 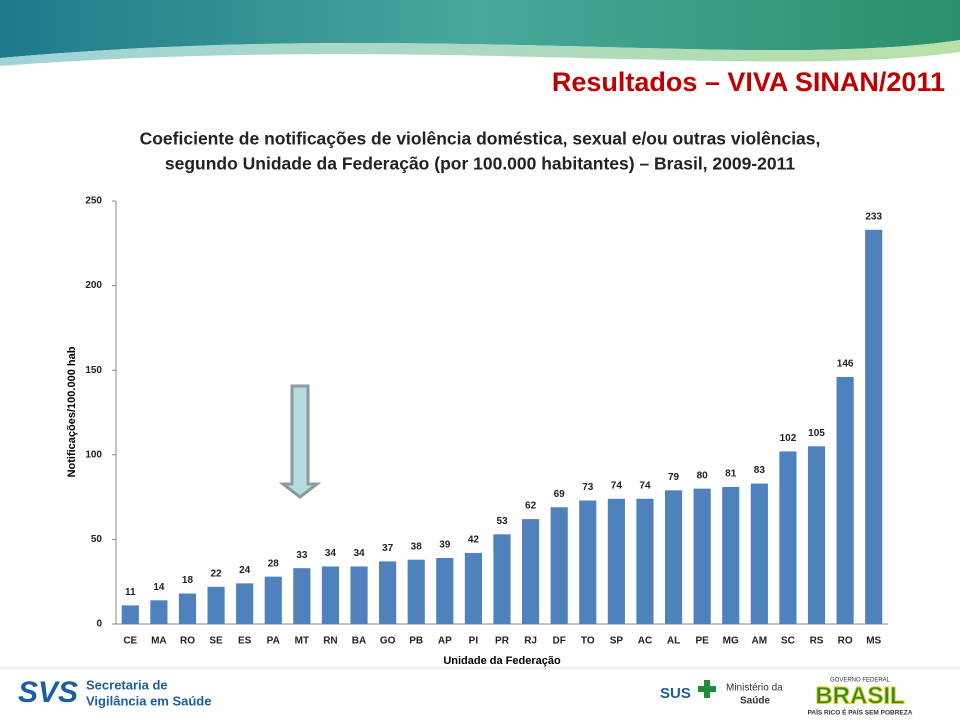 What do you see at coordinates (93, 285) in the screenshot?
I see `y-tick-label: 200` at bounding box center [93, 285].